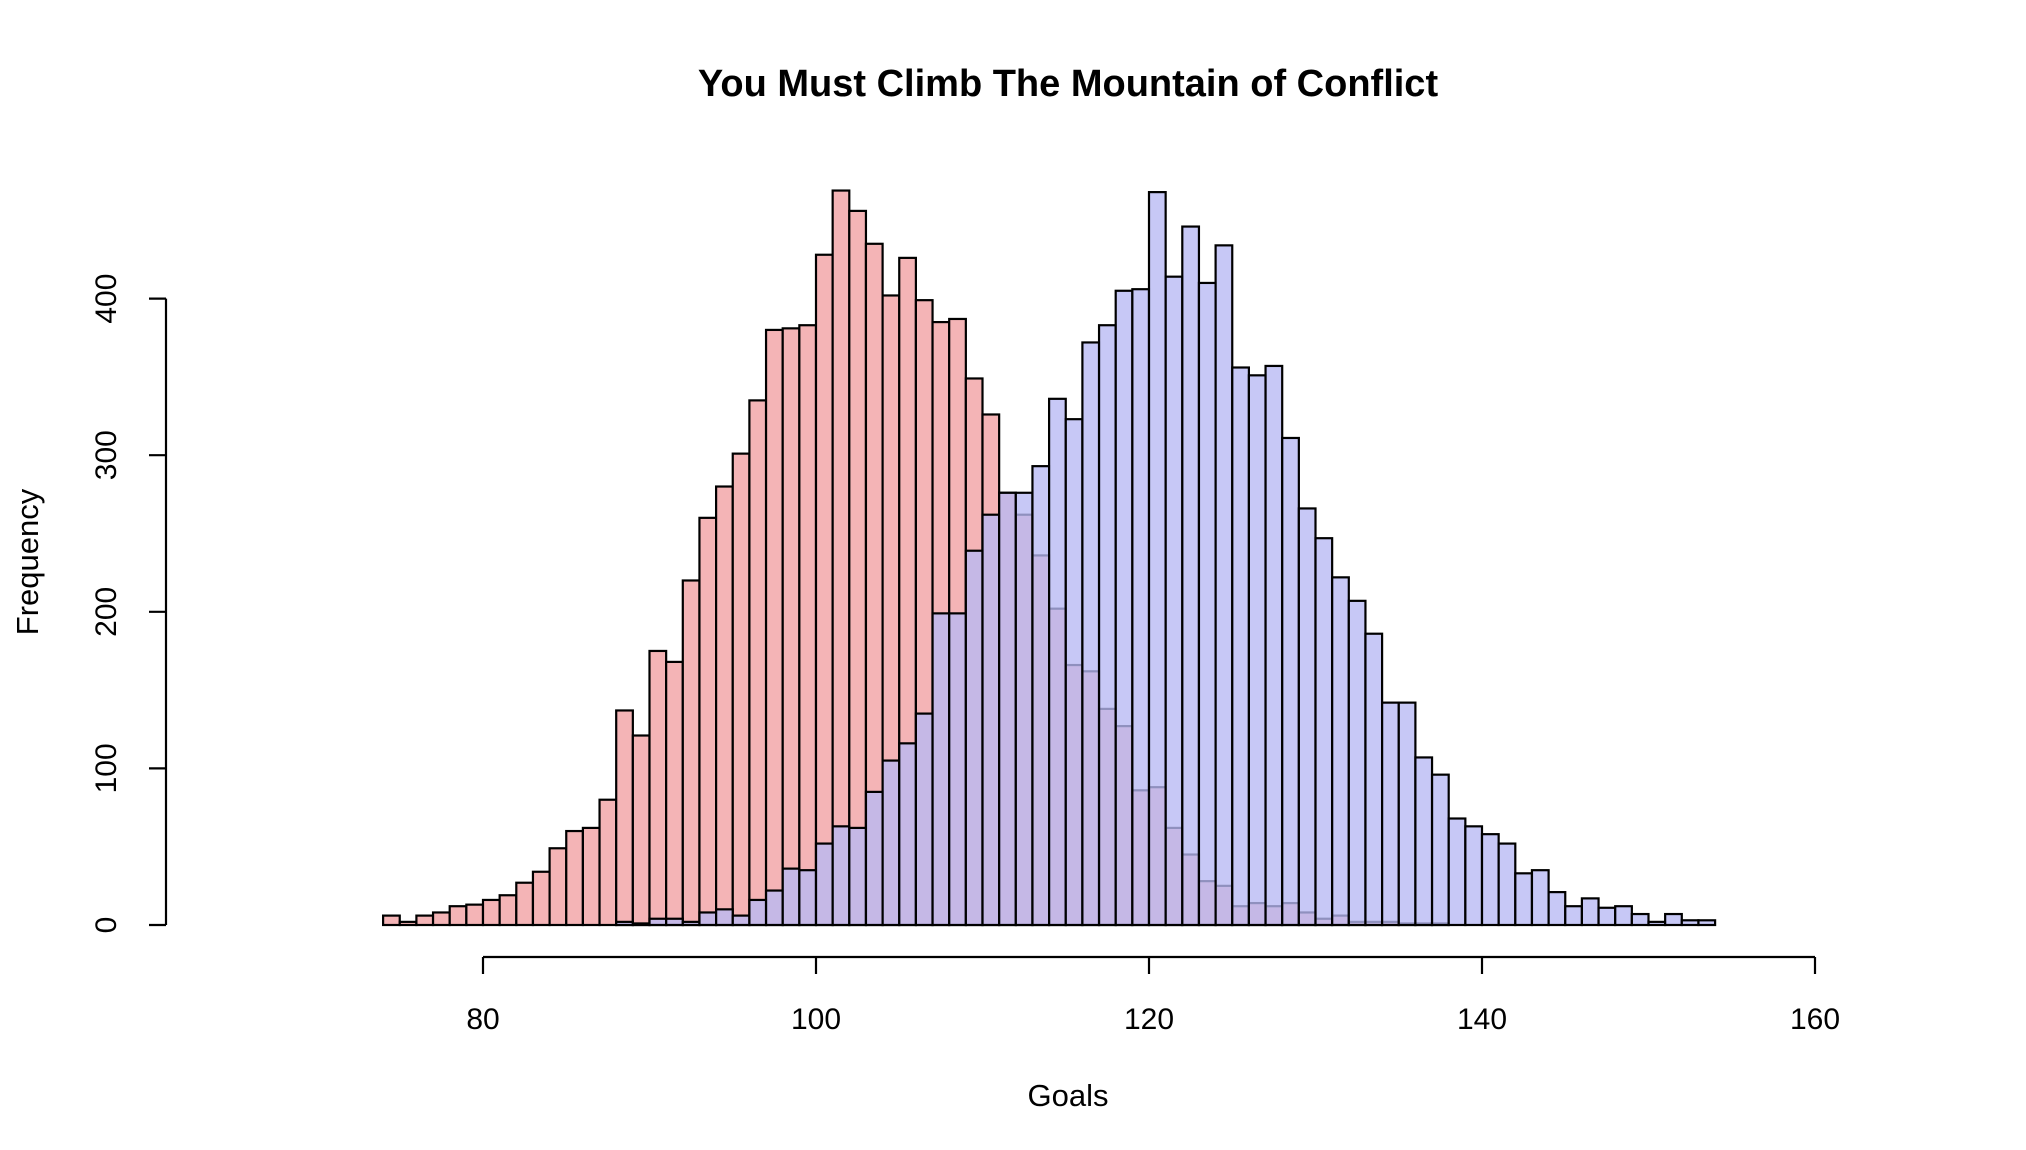  What do you see at coordinates (129, 604) in the screenshot?
I see `y-axis: 0 100 200 300 400` at bounding box center [129, 604].